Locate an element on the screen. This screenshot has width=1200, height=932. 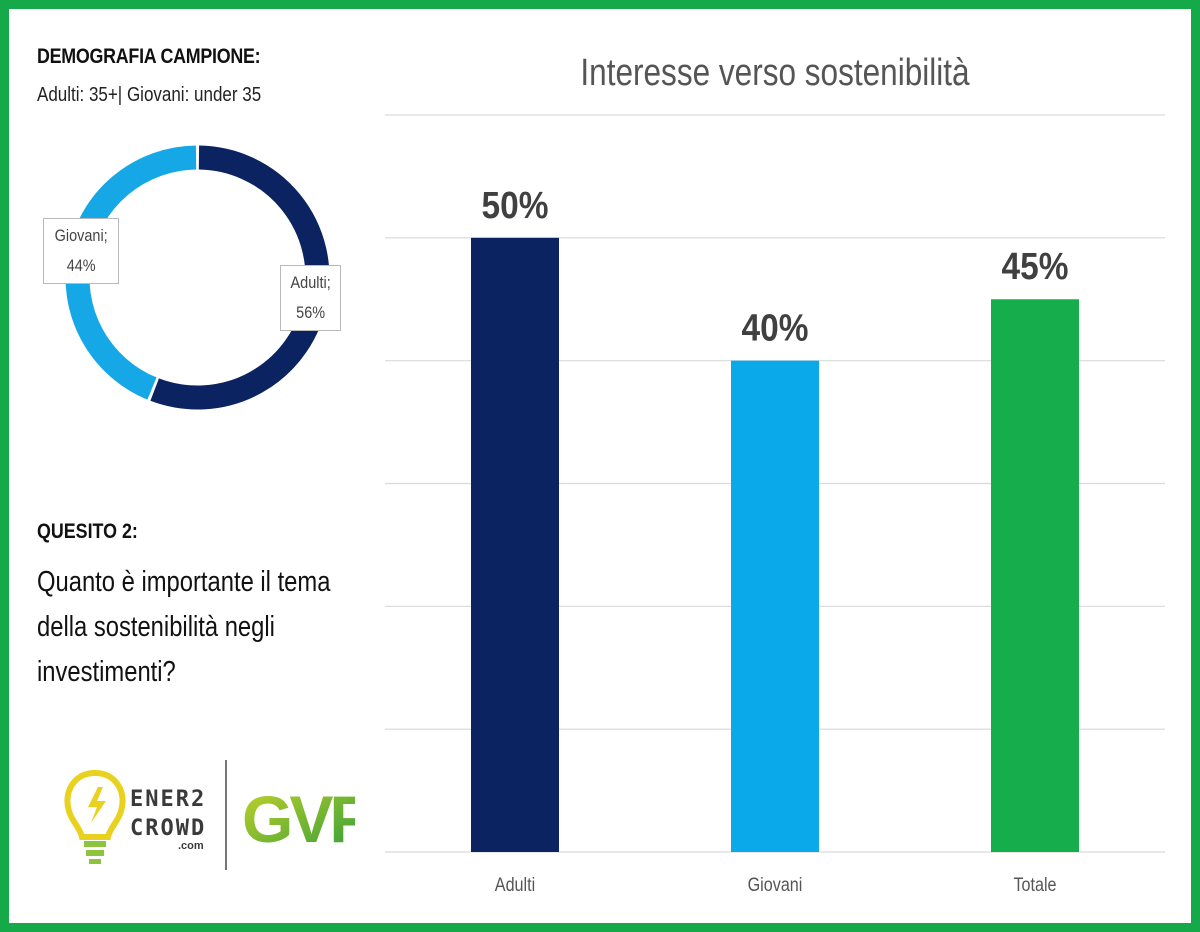
x-tick-label-adulti: Adulti is located at coordinates (515, 885).